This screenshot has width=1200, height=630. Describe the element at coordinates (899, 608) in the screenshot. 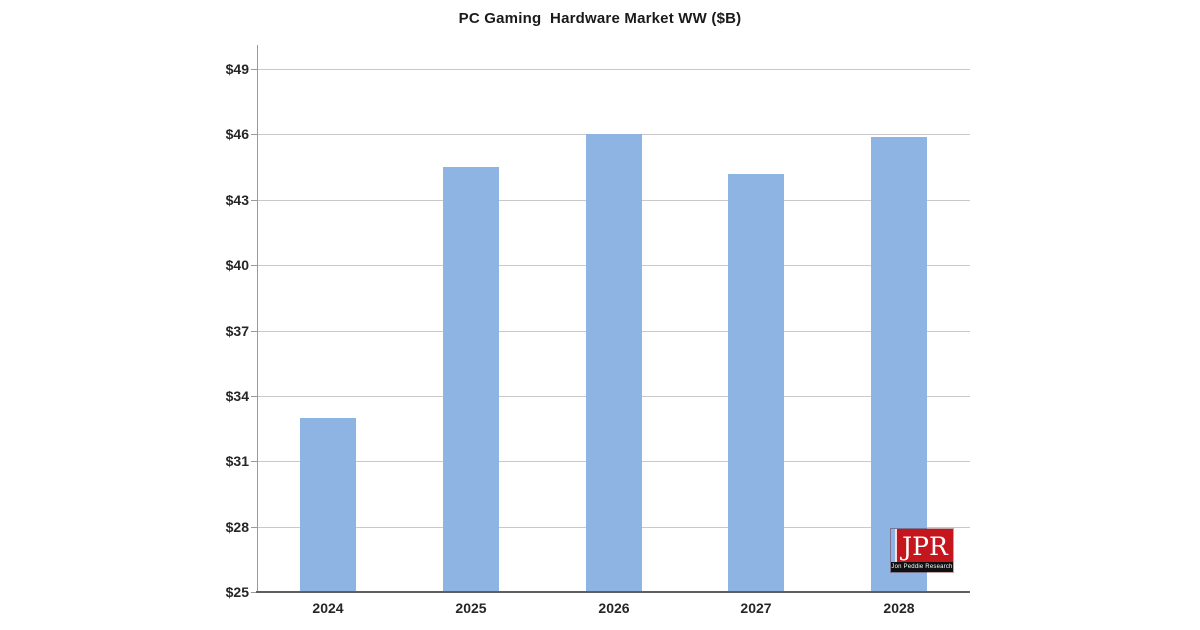

I see `x-tick-label-2028: 2028` at that location.